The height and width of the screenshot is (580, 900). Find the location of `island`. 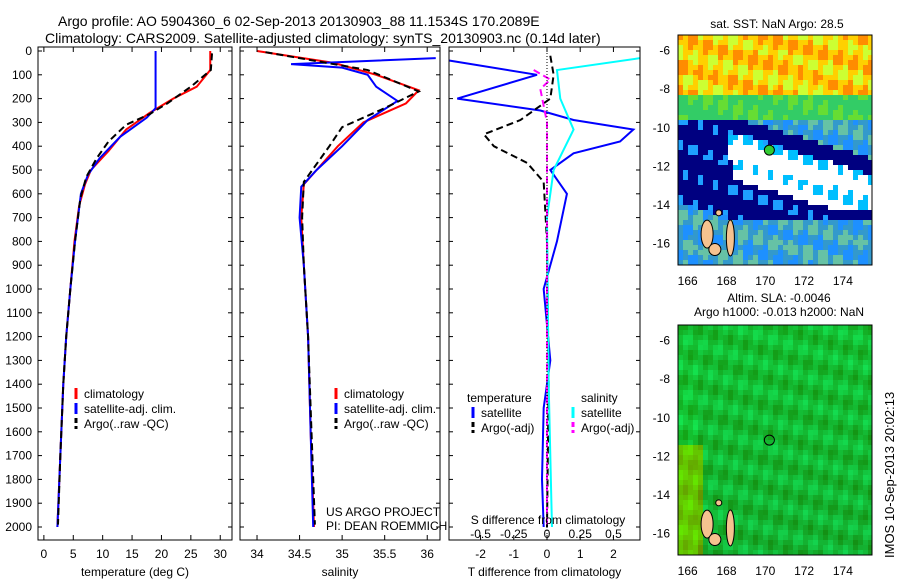

island is located at coordinates (707, 524).